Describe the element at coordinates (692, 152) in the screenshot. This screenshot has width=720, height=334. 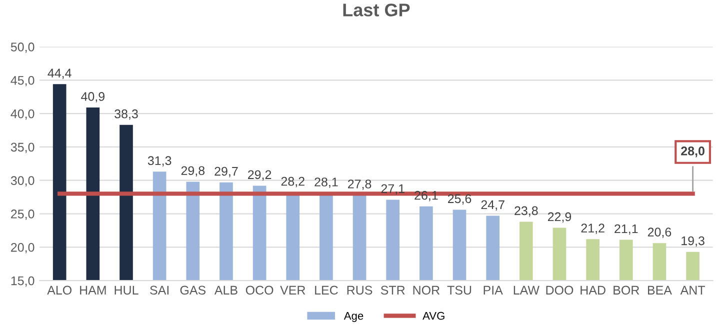
I see `data-label: 28,0` at that location.